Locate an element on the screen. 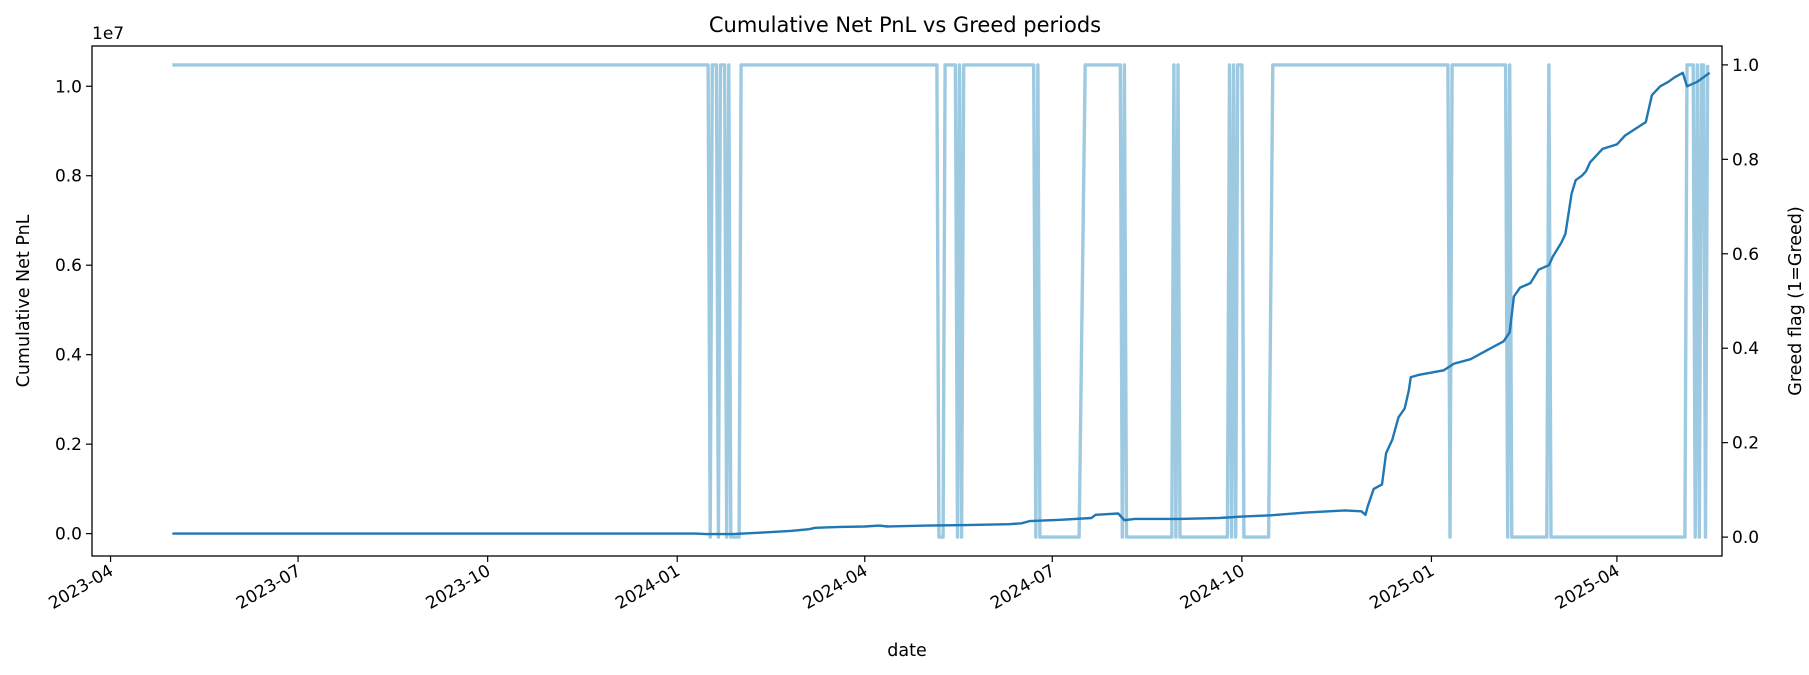  left-tick-label: 0.4 is located at coordinates (68, 356).